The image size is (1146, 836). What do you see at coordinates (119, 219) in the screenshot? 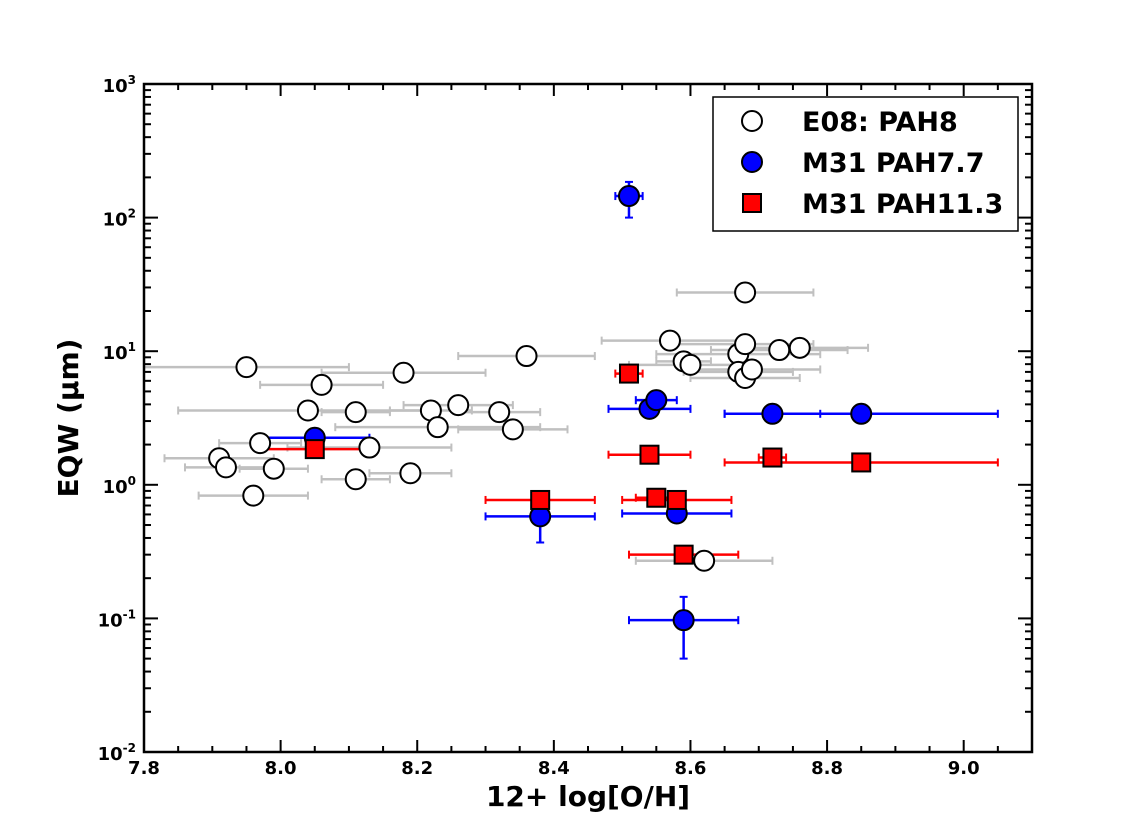
I see `y-tick-label: 10²` at bounding box center [119, 219].